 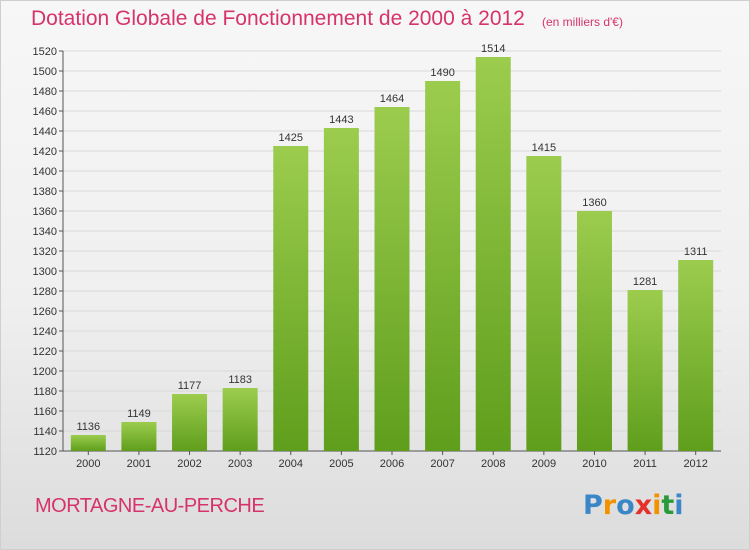 I want to click on data-label: 1183, so click(x=240, y=380).